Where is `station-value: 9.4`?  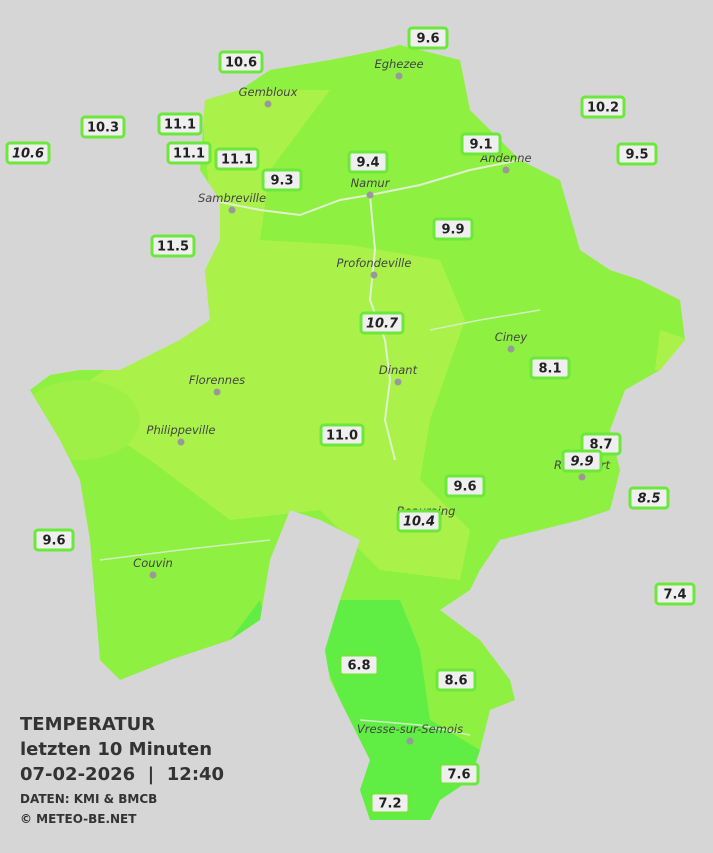 station-value: 9.4 is located at coordinates (367, 163).